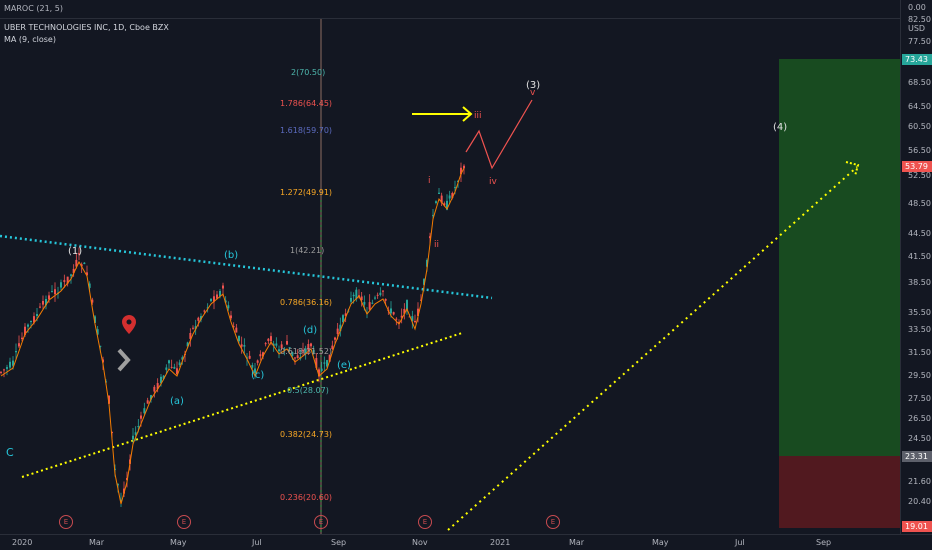  I want to click on indicator-pane: MAROC (21, 5), so click(450, 9).